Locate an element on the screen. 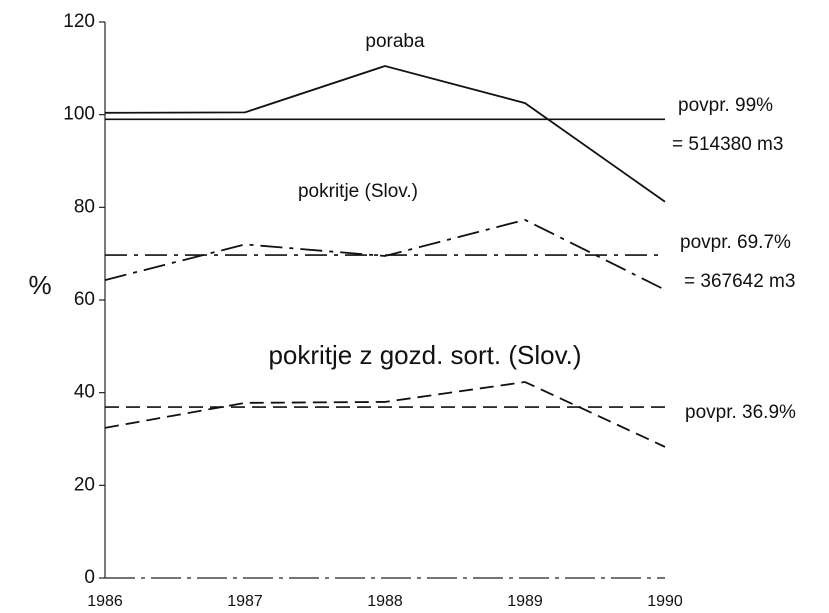 The height and width of the screenshot is (613, 829). average-label: povpr. 36.9% is located at coordinates (740, 412).